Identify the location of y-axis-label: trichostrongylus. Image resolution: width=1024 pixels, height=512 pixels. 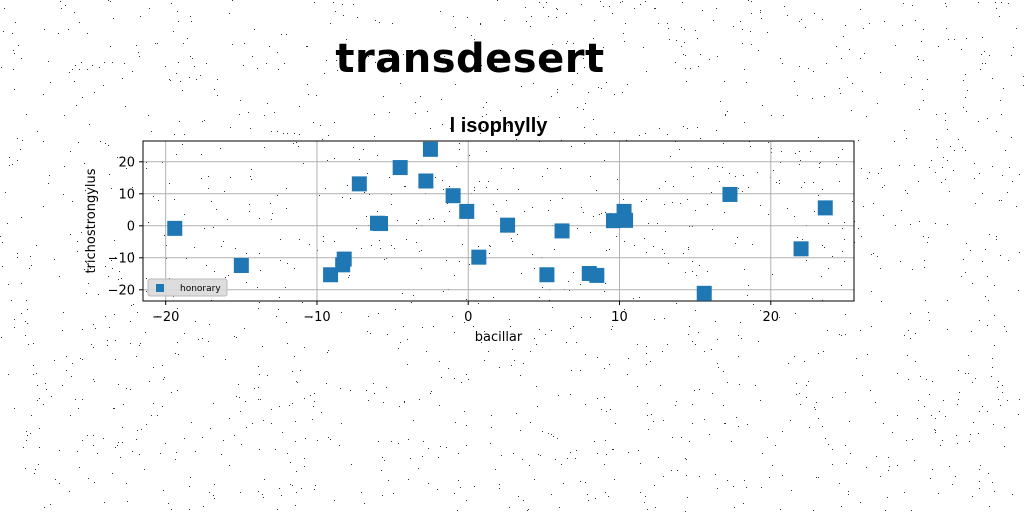
(91, 220).